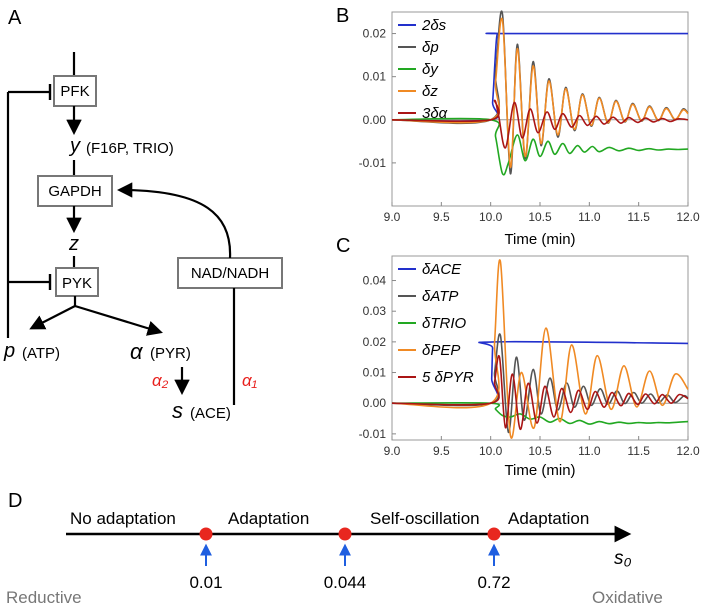  I want to click on s-description: (ACE), so click(210, 413).